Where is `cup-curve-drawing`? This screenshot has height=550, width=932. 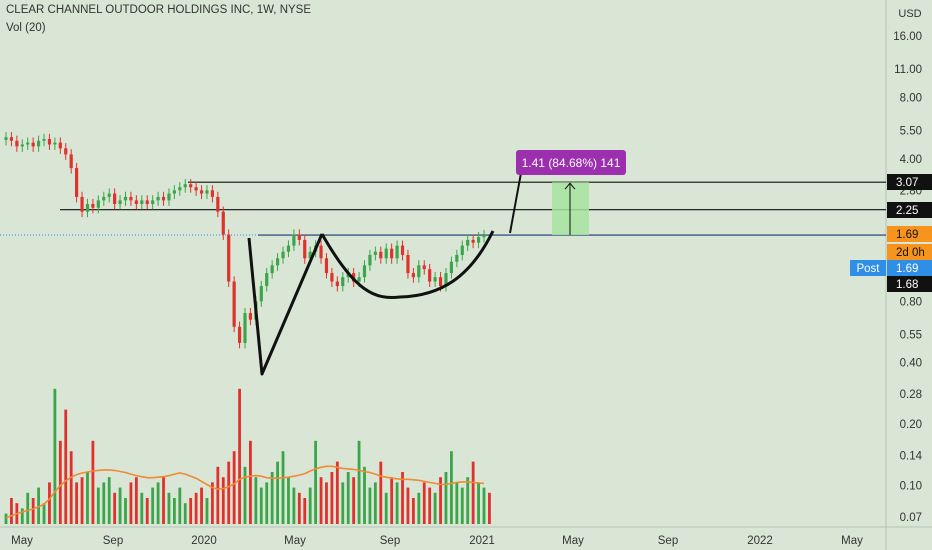
cup-curve-drawing is located at coordinates (407, 265).